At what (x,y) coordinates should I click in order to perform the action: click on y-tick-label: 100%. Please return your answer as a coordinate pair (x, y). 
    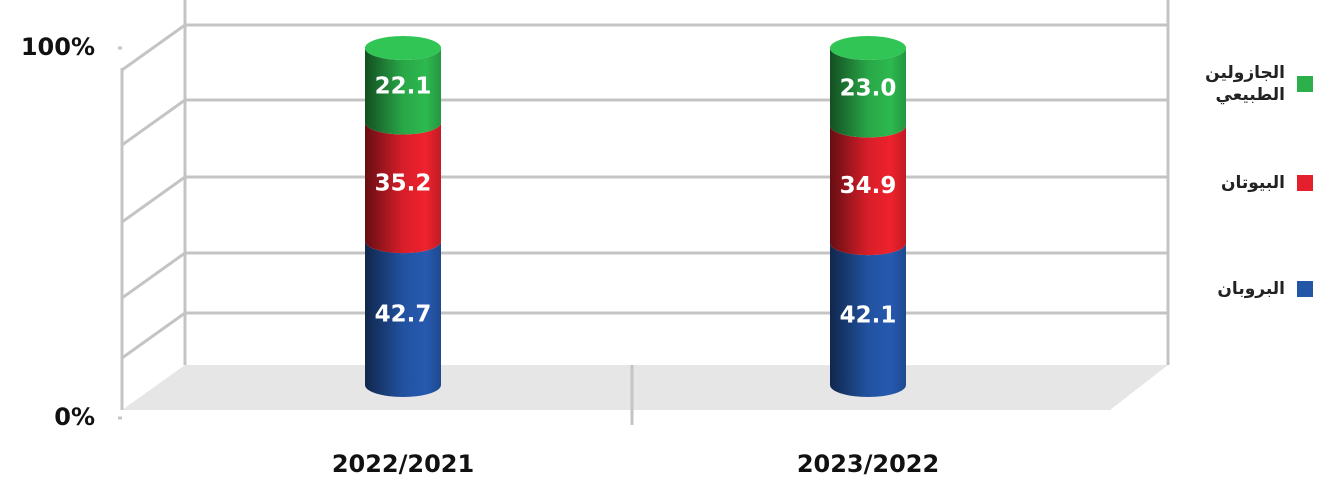
    Looking at the image, I should click on (58, 47).